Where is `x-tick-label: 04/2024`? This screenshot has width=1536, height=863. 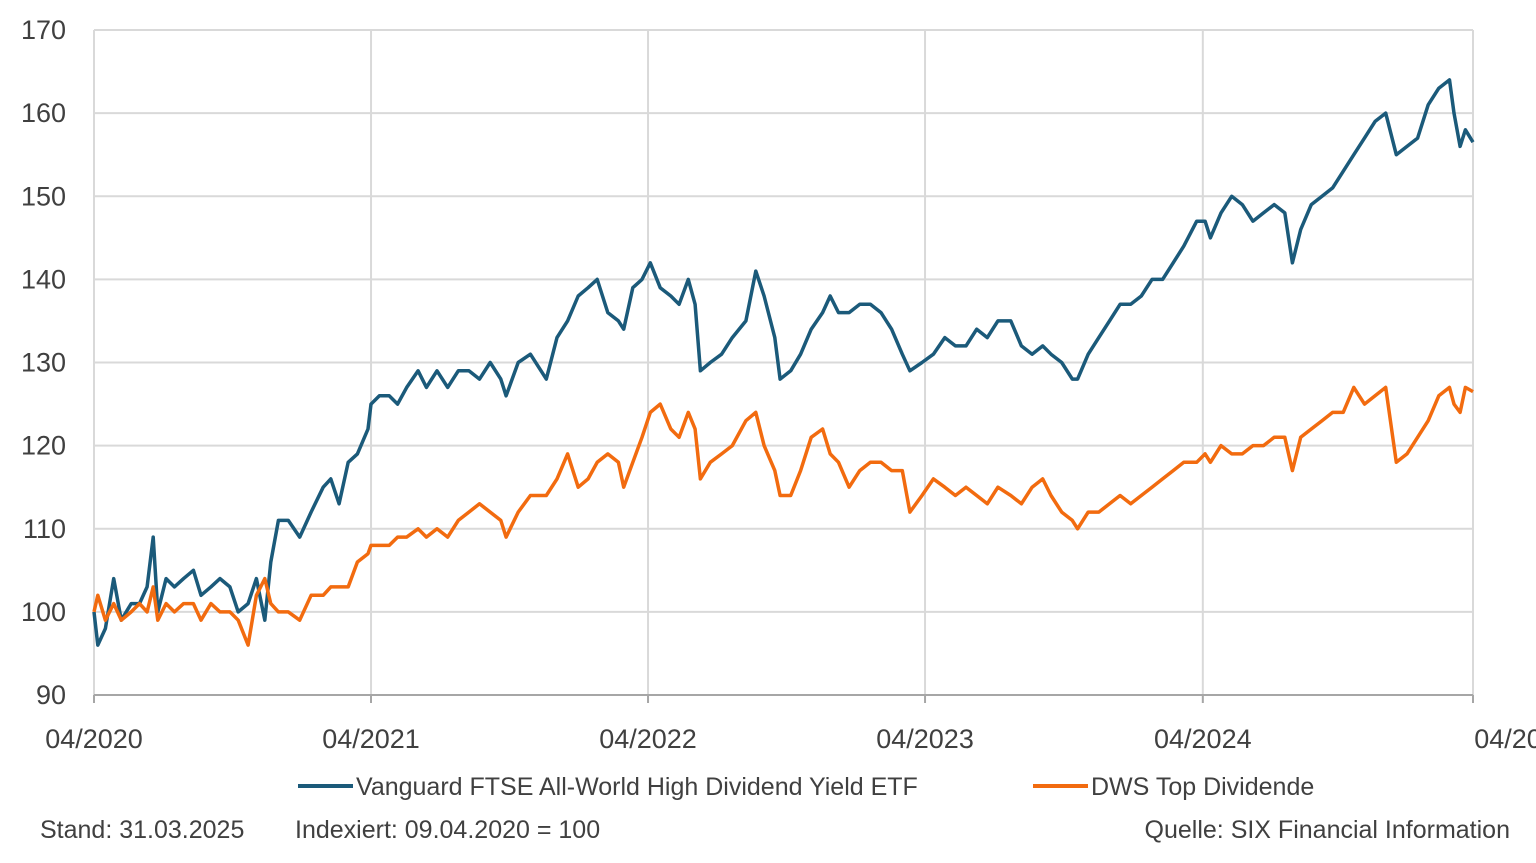 x-tick-label: 04/2024 is located at coordinates (1203, 739).